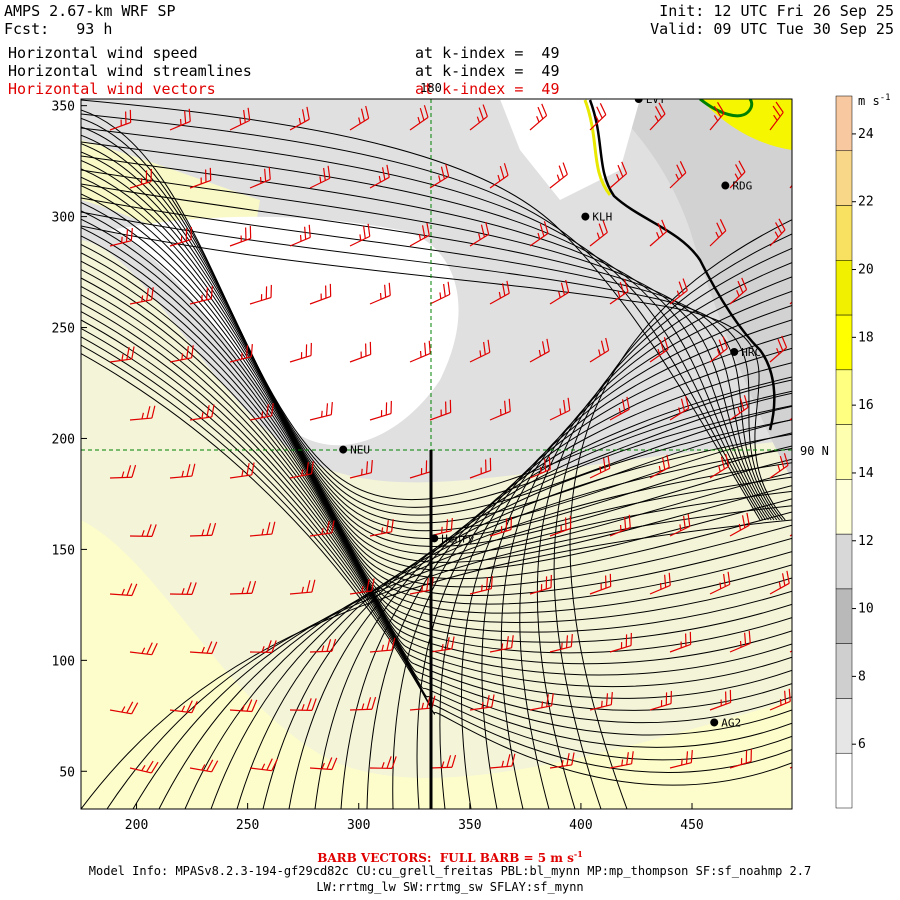 The image size is (900, 900). I want to click on y-tick-label: 100, so click(63, 661).